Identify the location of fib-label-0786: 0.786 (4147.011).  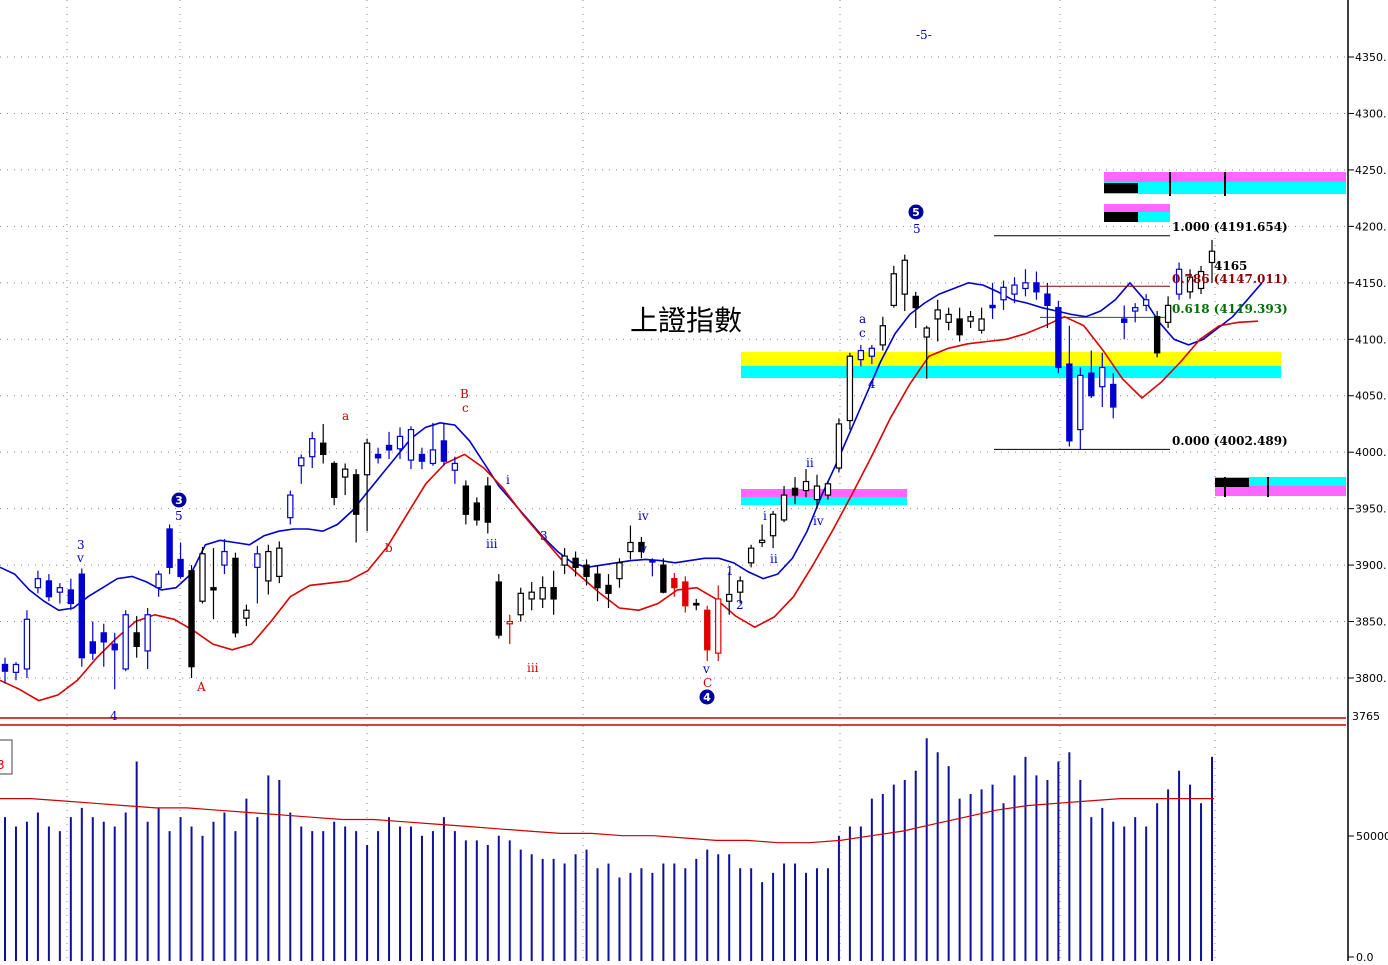
(1230, 279).